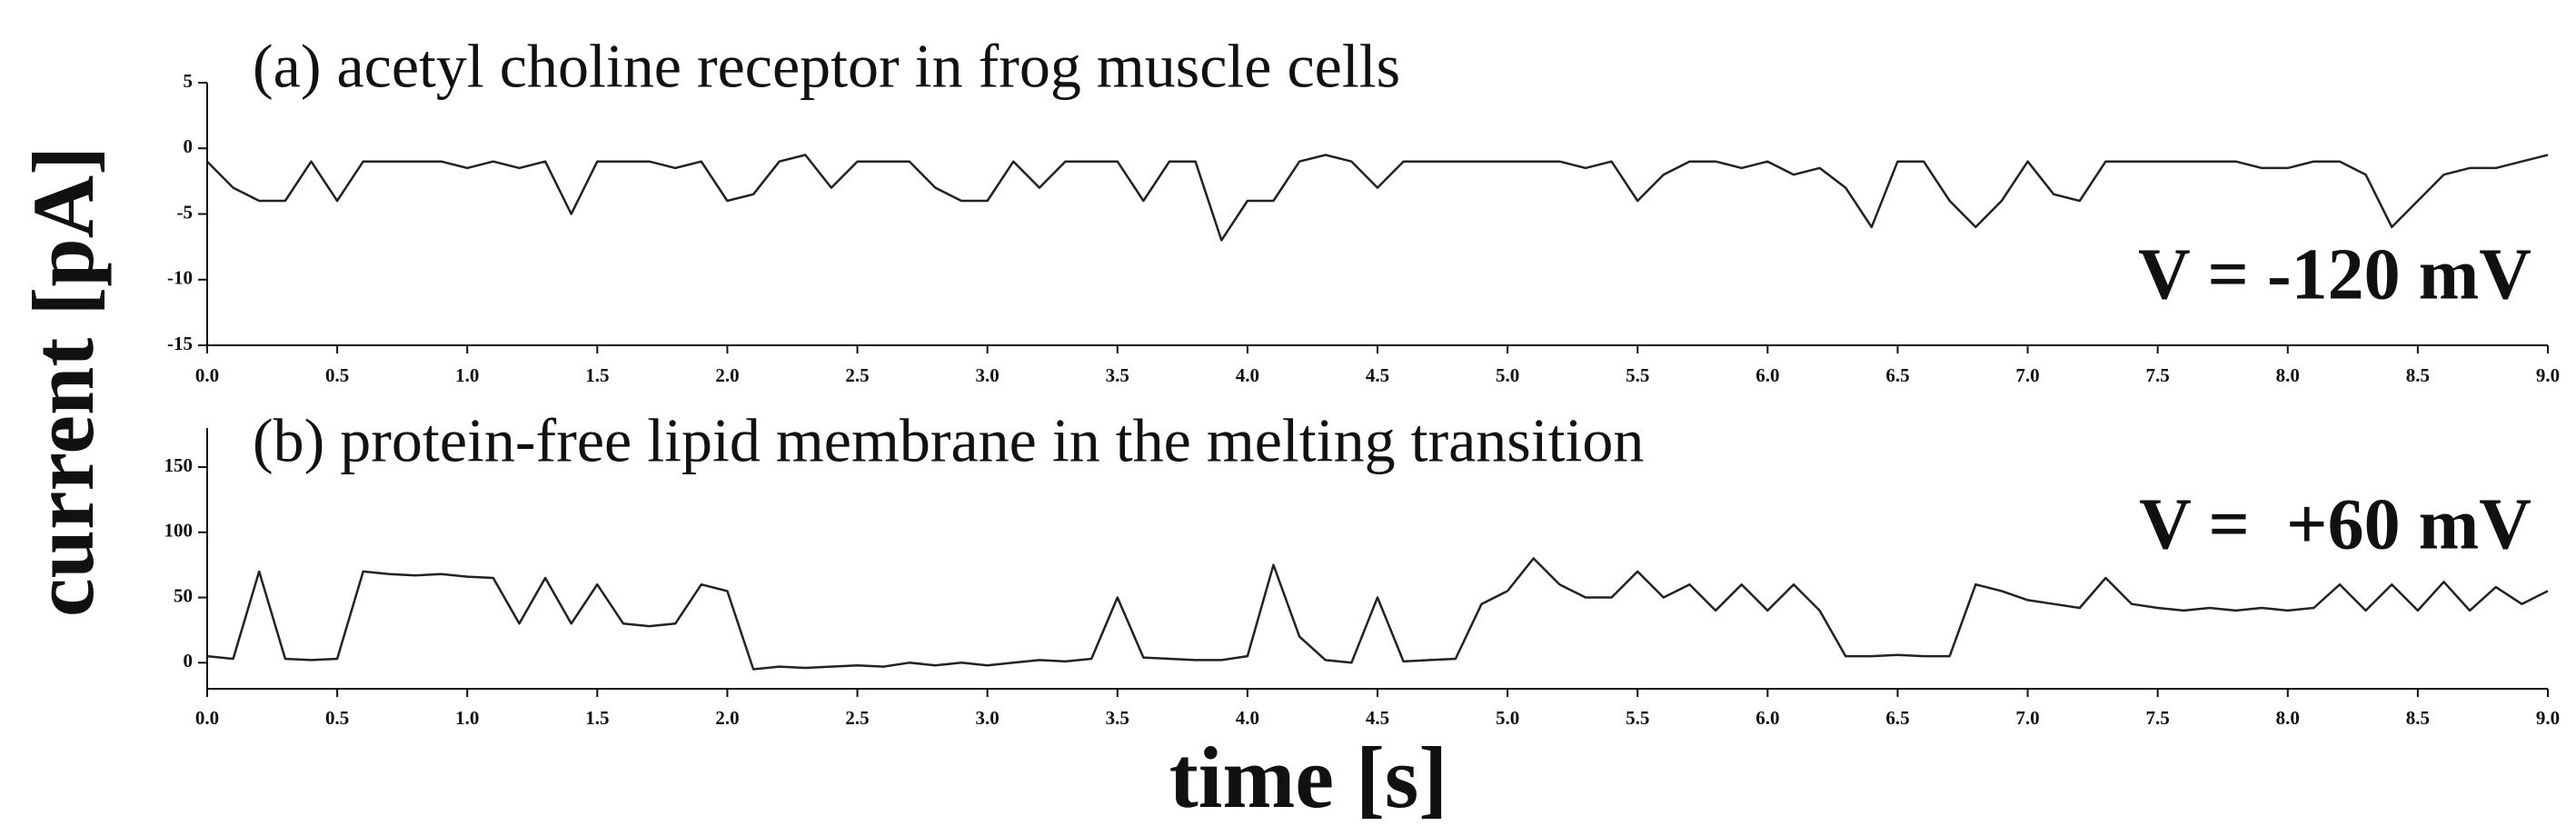 The image size is (2576, 826). What do you see at coordinates (180, 278) in the screenshot?
I see `y-tick-label: -10` at bounding box center [180, 278].